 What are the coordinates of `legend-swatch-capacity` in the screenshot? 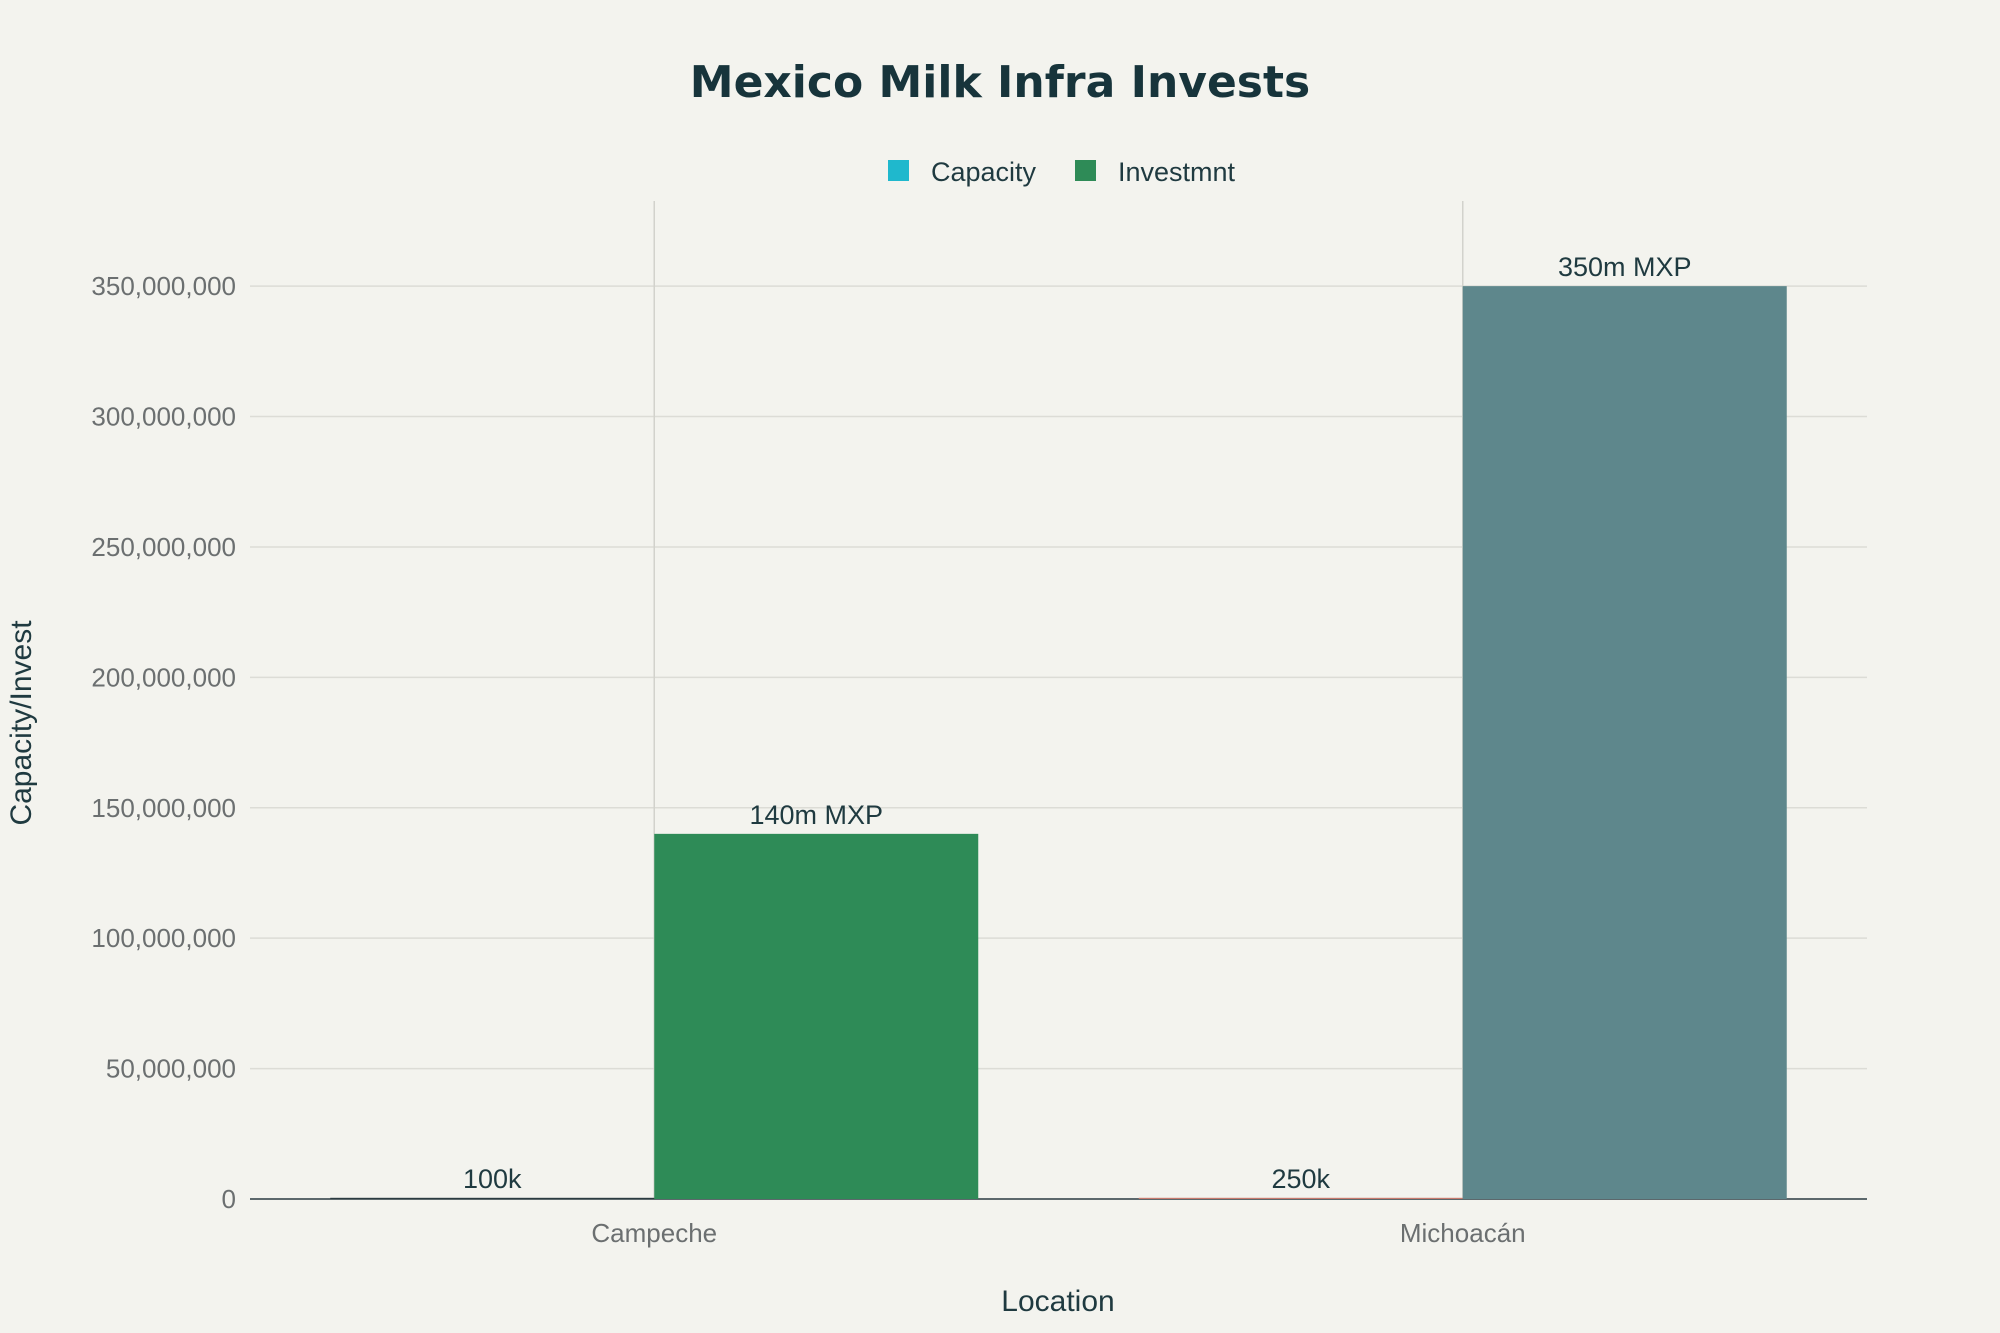 It's located at (898, 170).